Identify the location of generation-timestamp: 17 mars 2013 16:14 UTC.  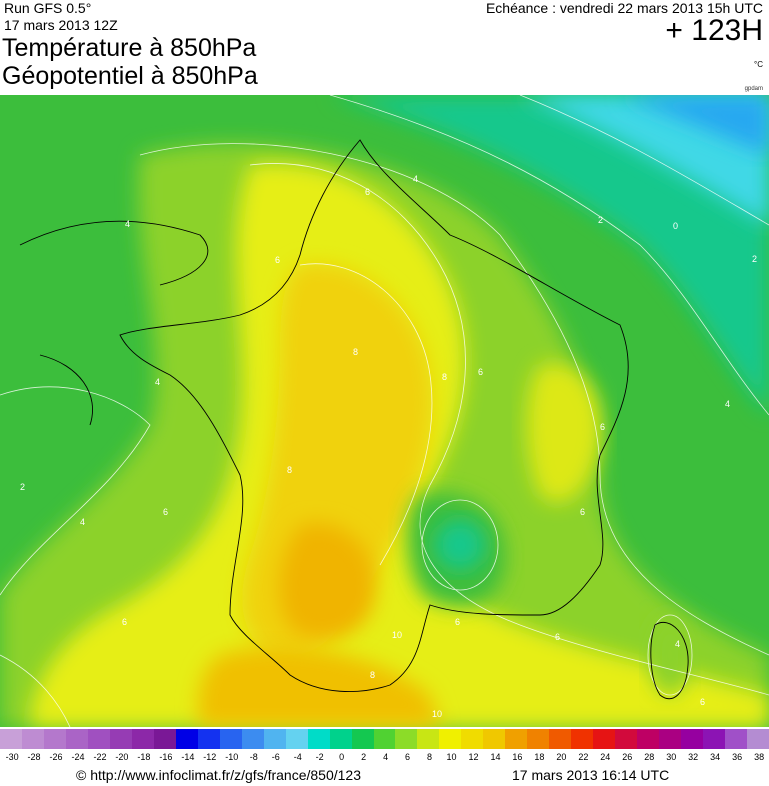
(591, 775).